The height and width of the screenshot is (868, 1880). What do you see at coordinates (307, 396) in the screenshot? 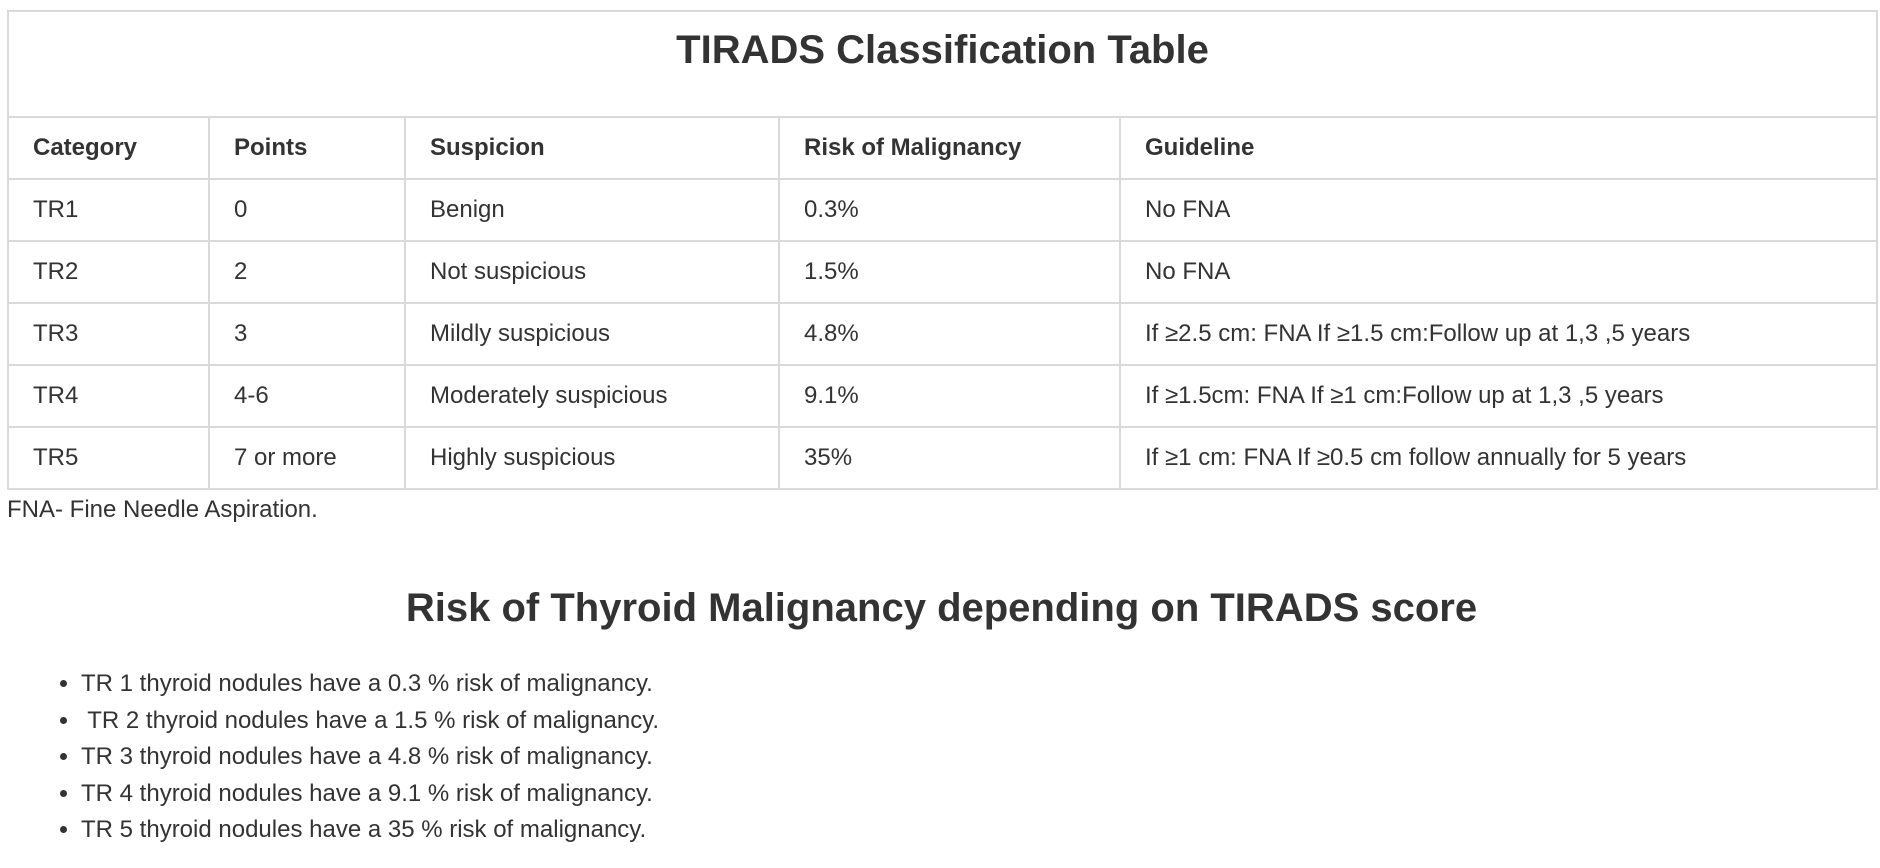
I see `cell-points: 4-6` at bounding box center [307, 396].